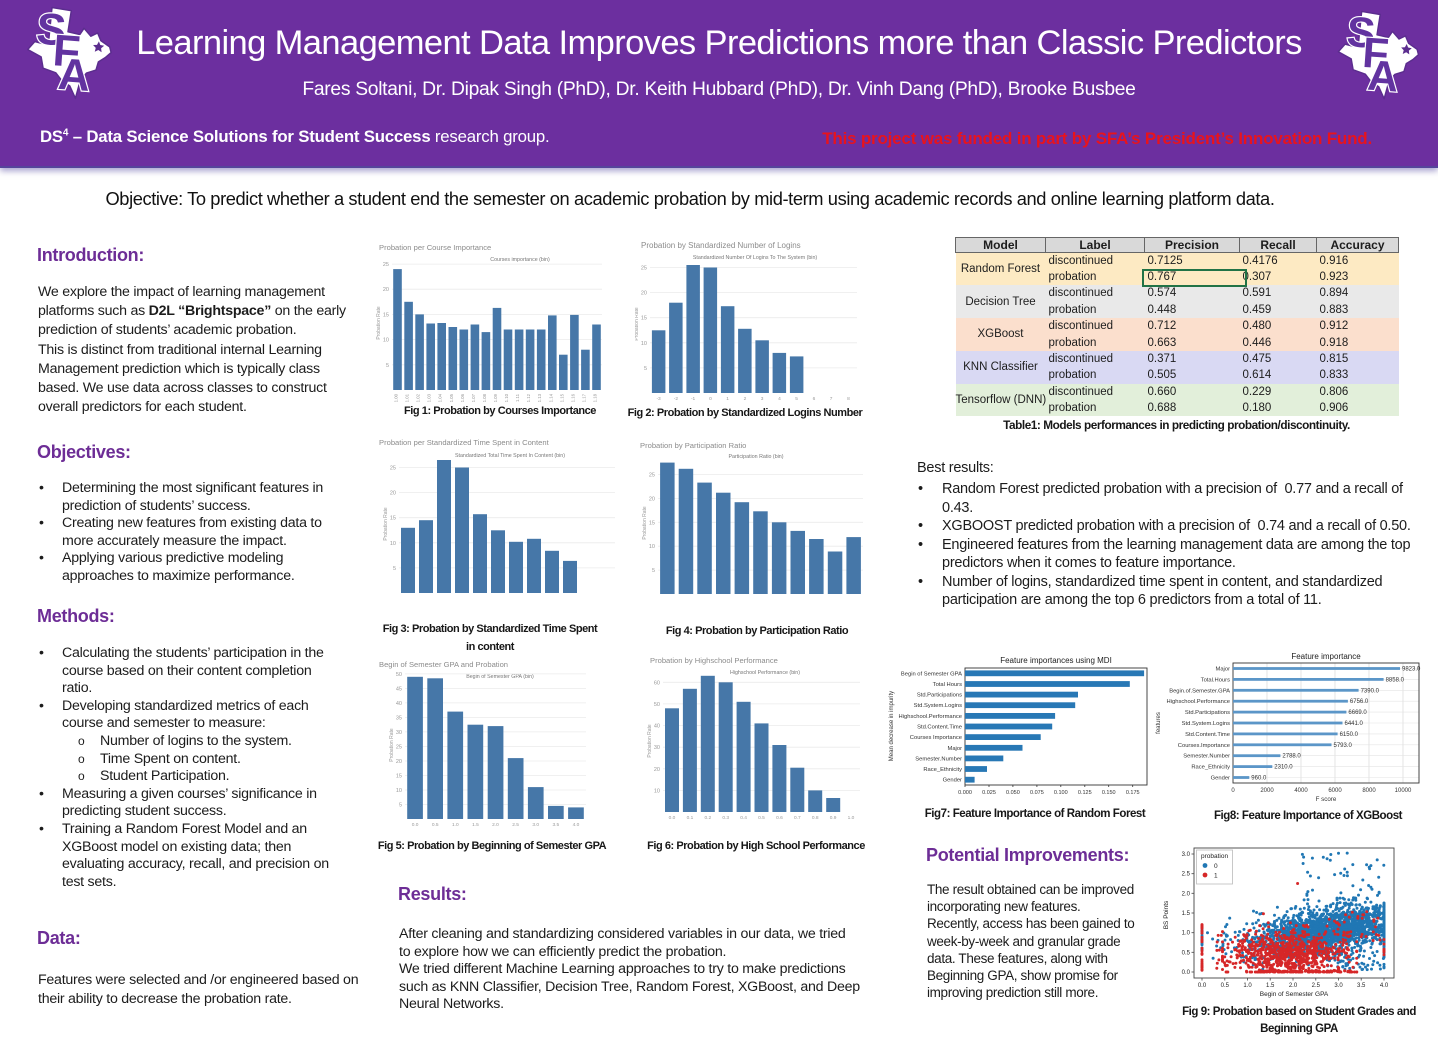  What do you see at coordinates (1411, 670) in the screenshot?
I see `svg-text: 9823.0` at bounding box center [1411, 670].